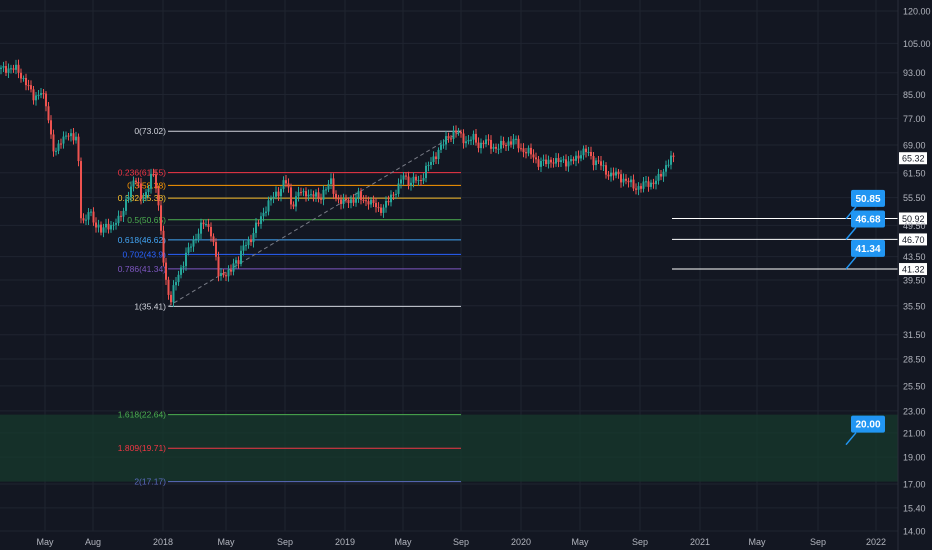 The width and height of the screenshot is (932, 550). Describe the element at coordinates (914, 335) in the screenshot. I see `y-tick-label: 31.50` at that location.